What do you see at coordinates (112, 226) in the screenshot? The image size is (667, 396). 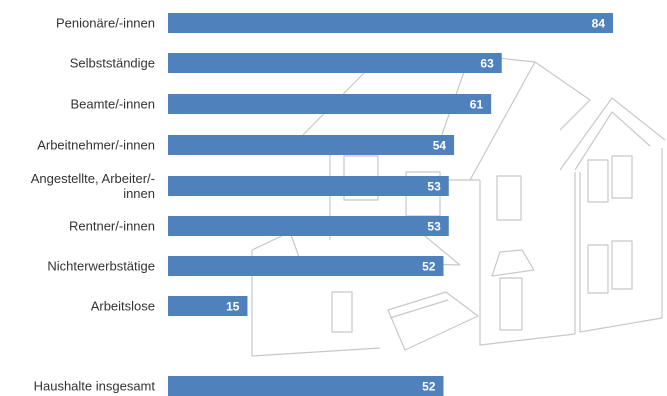 I see `category-label: Rentner/-innen` at bounding box center [112, 226].